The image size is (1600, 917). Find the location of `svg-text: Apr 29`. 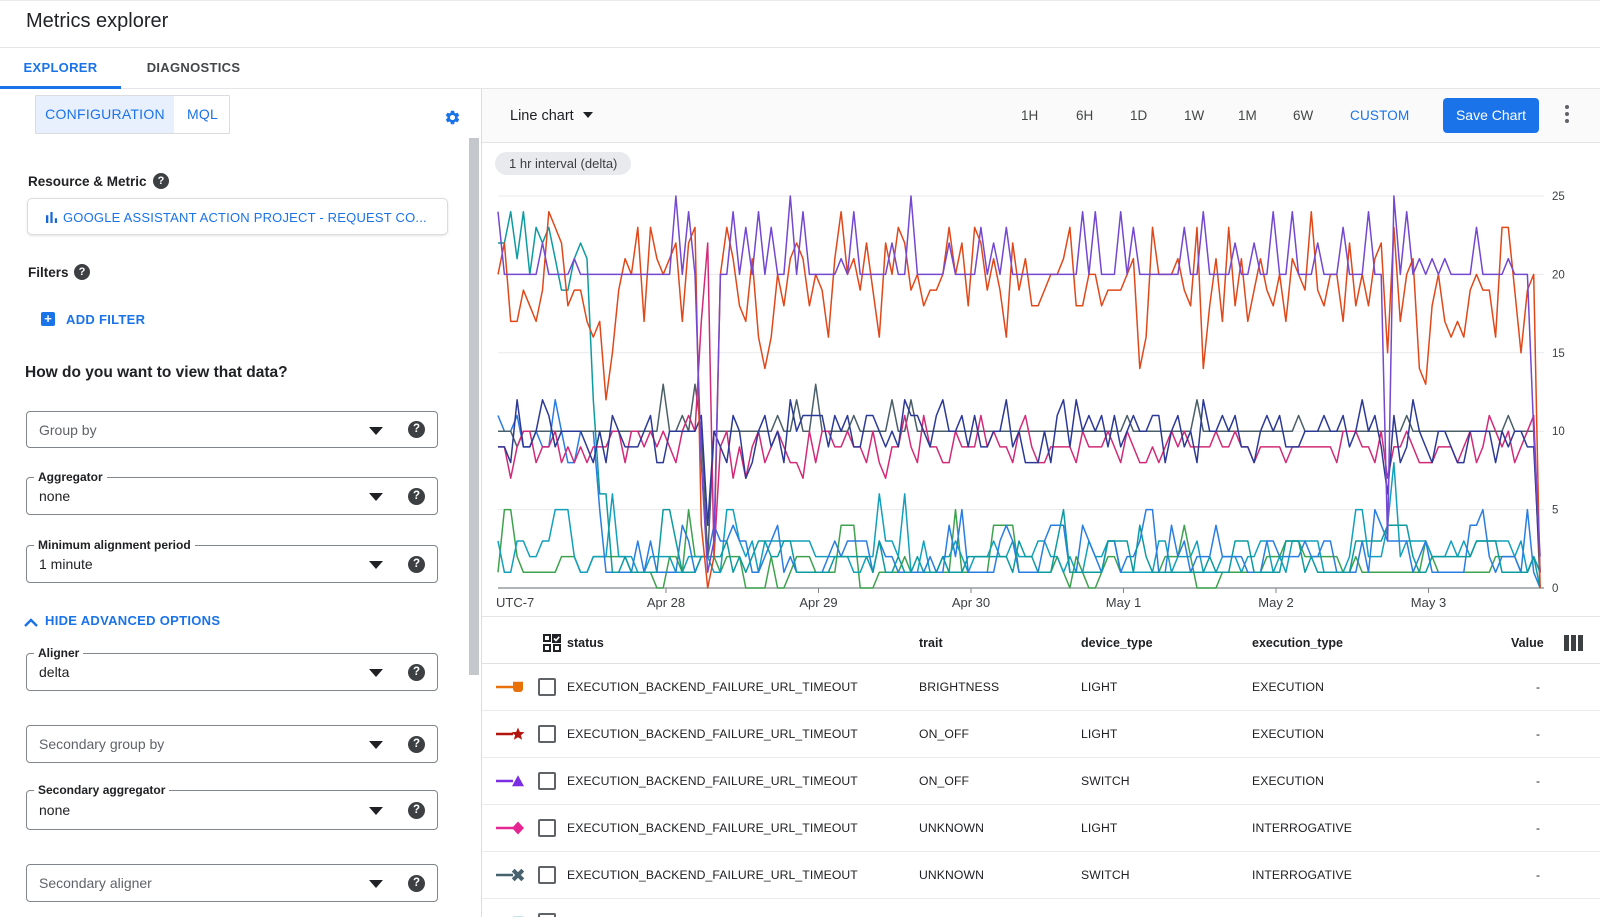

svg-text: Apr 29 is located at coordinates (818, 602).